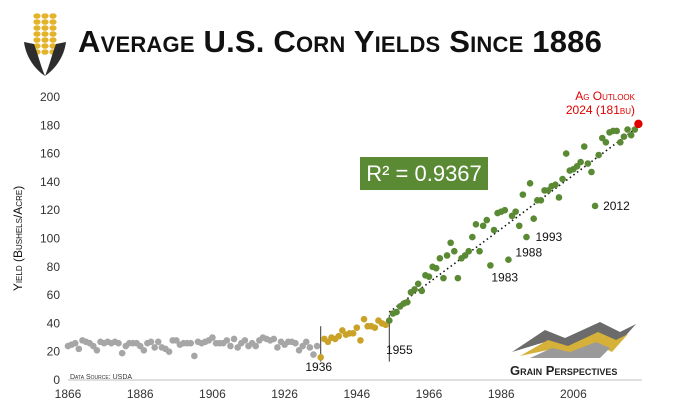 The image size is (680, 408). I want to click on outlook-label-line2: 2024 (181bu), so click(600, 110).